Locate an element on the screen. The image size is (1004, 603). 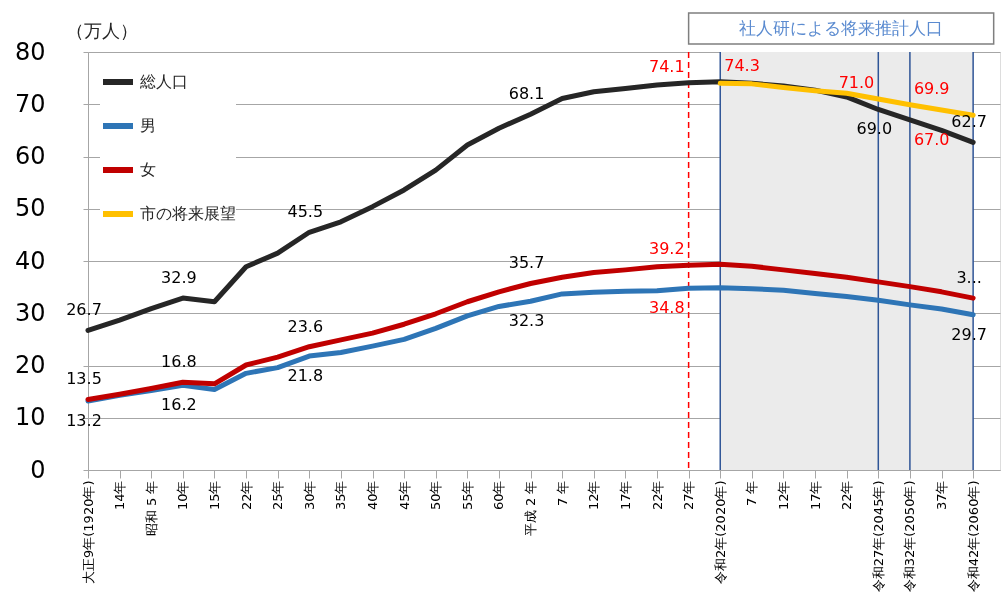
x-tick-label: 25年 is located at coordinates (278, 495).